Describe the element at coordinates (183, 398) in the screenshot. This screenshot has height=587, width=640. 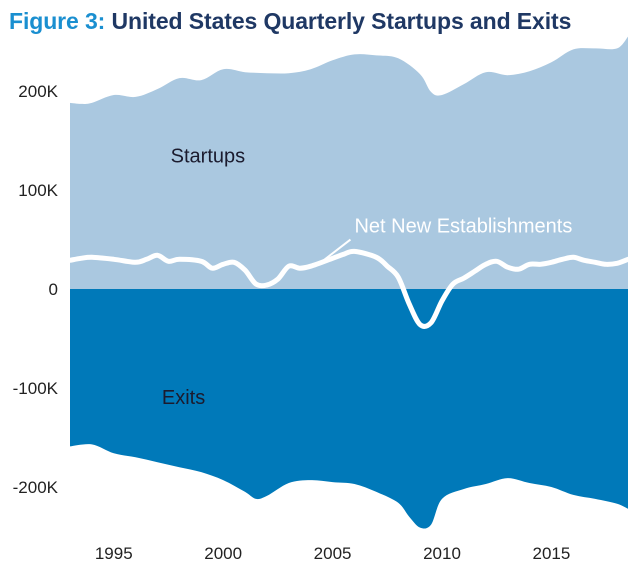
I see `exits-label: Exits` at that location.